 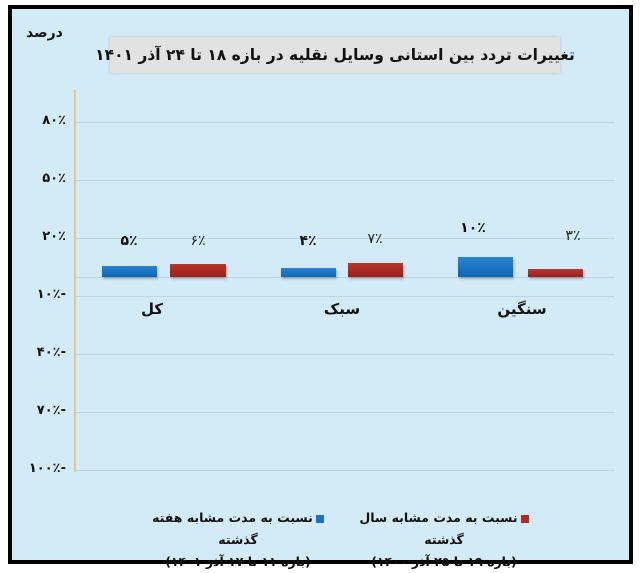 I want to click on bar-total-year, so click(x=198, y=270).